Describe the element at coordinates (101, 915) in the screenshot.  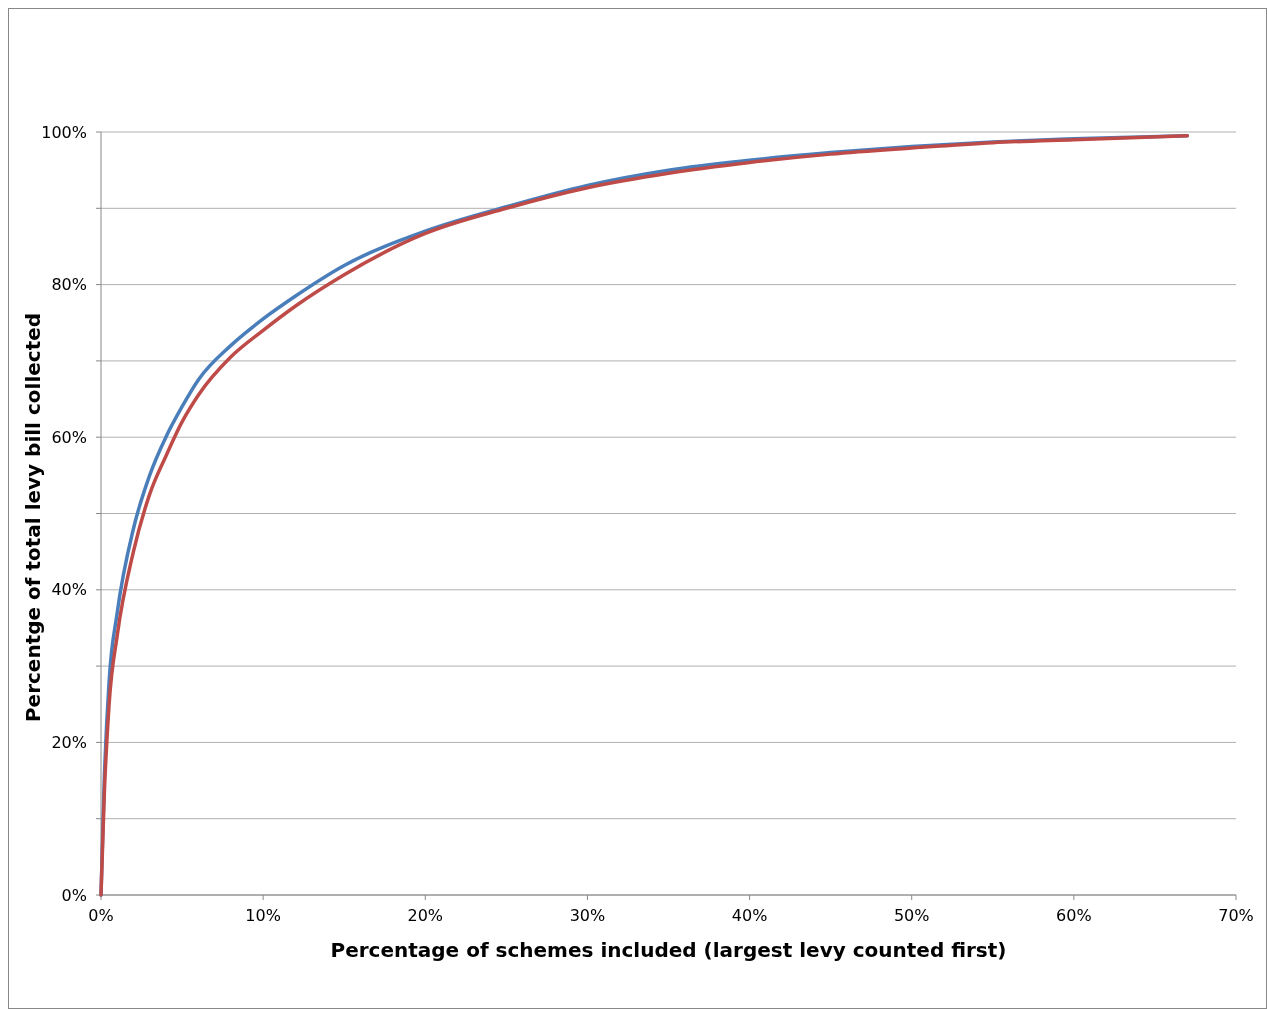
I see `x-tick-label: 0%` at that location.